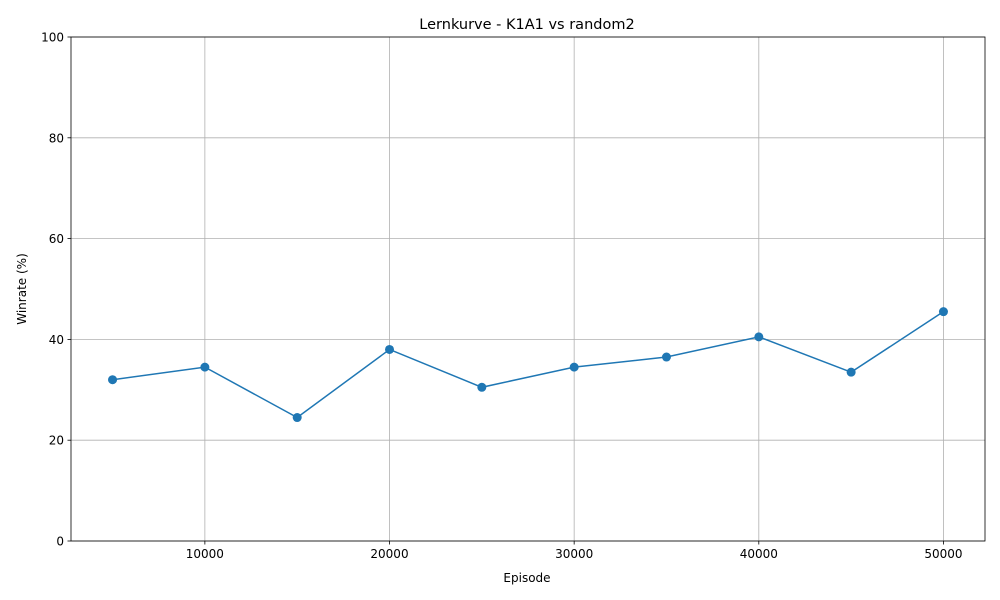  I want to click on y-tick-label: 20, so click(56, 441).